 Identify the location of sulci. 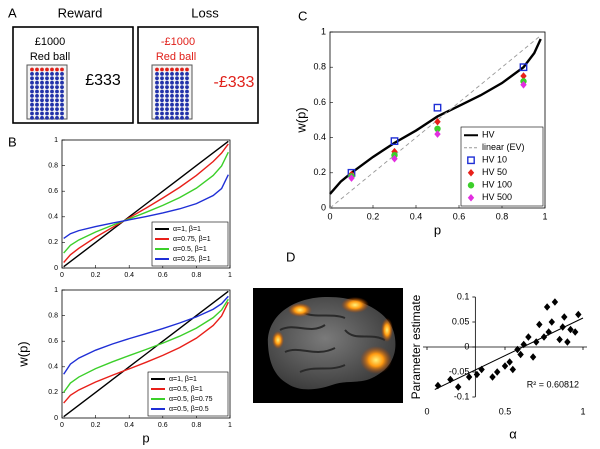
(332, 341).